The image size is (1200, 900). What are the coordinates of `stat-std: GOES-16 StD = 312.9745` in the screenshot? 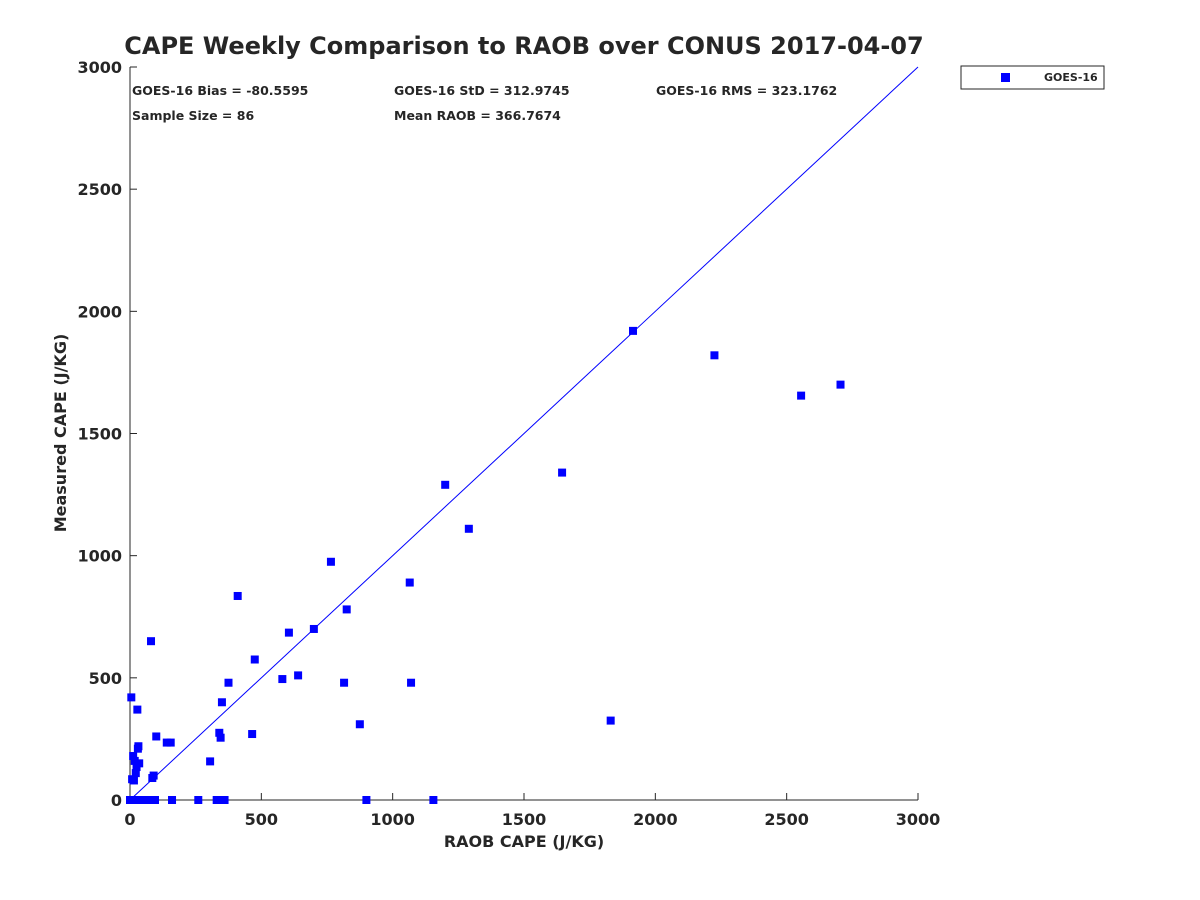 It's located at (482, 90).